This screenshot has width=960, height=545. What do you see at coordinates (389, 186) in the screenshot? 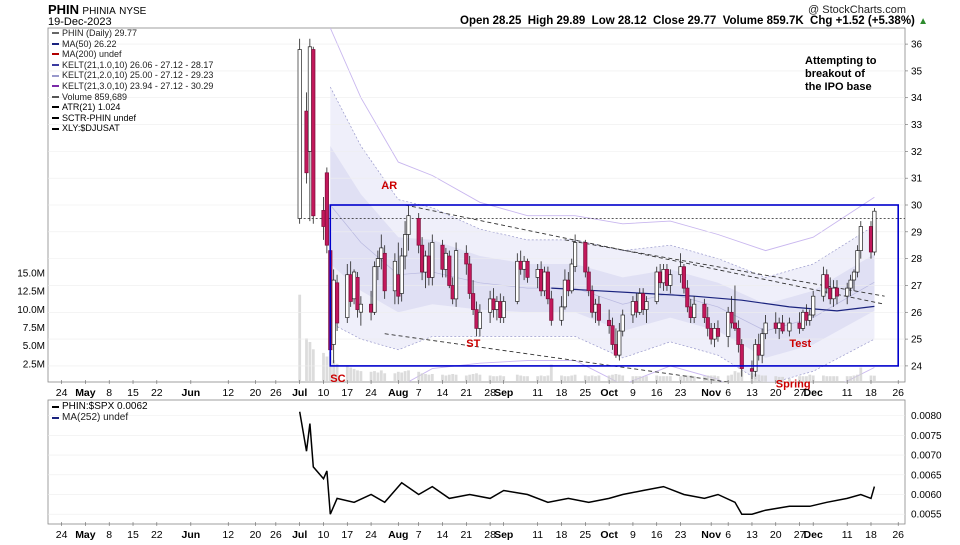
I see `annotation-label: AR` at bounding box center [389, 186].